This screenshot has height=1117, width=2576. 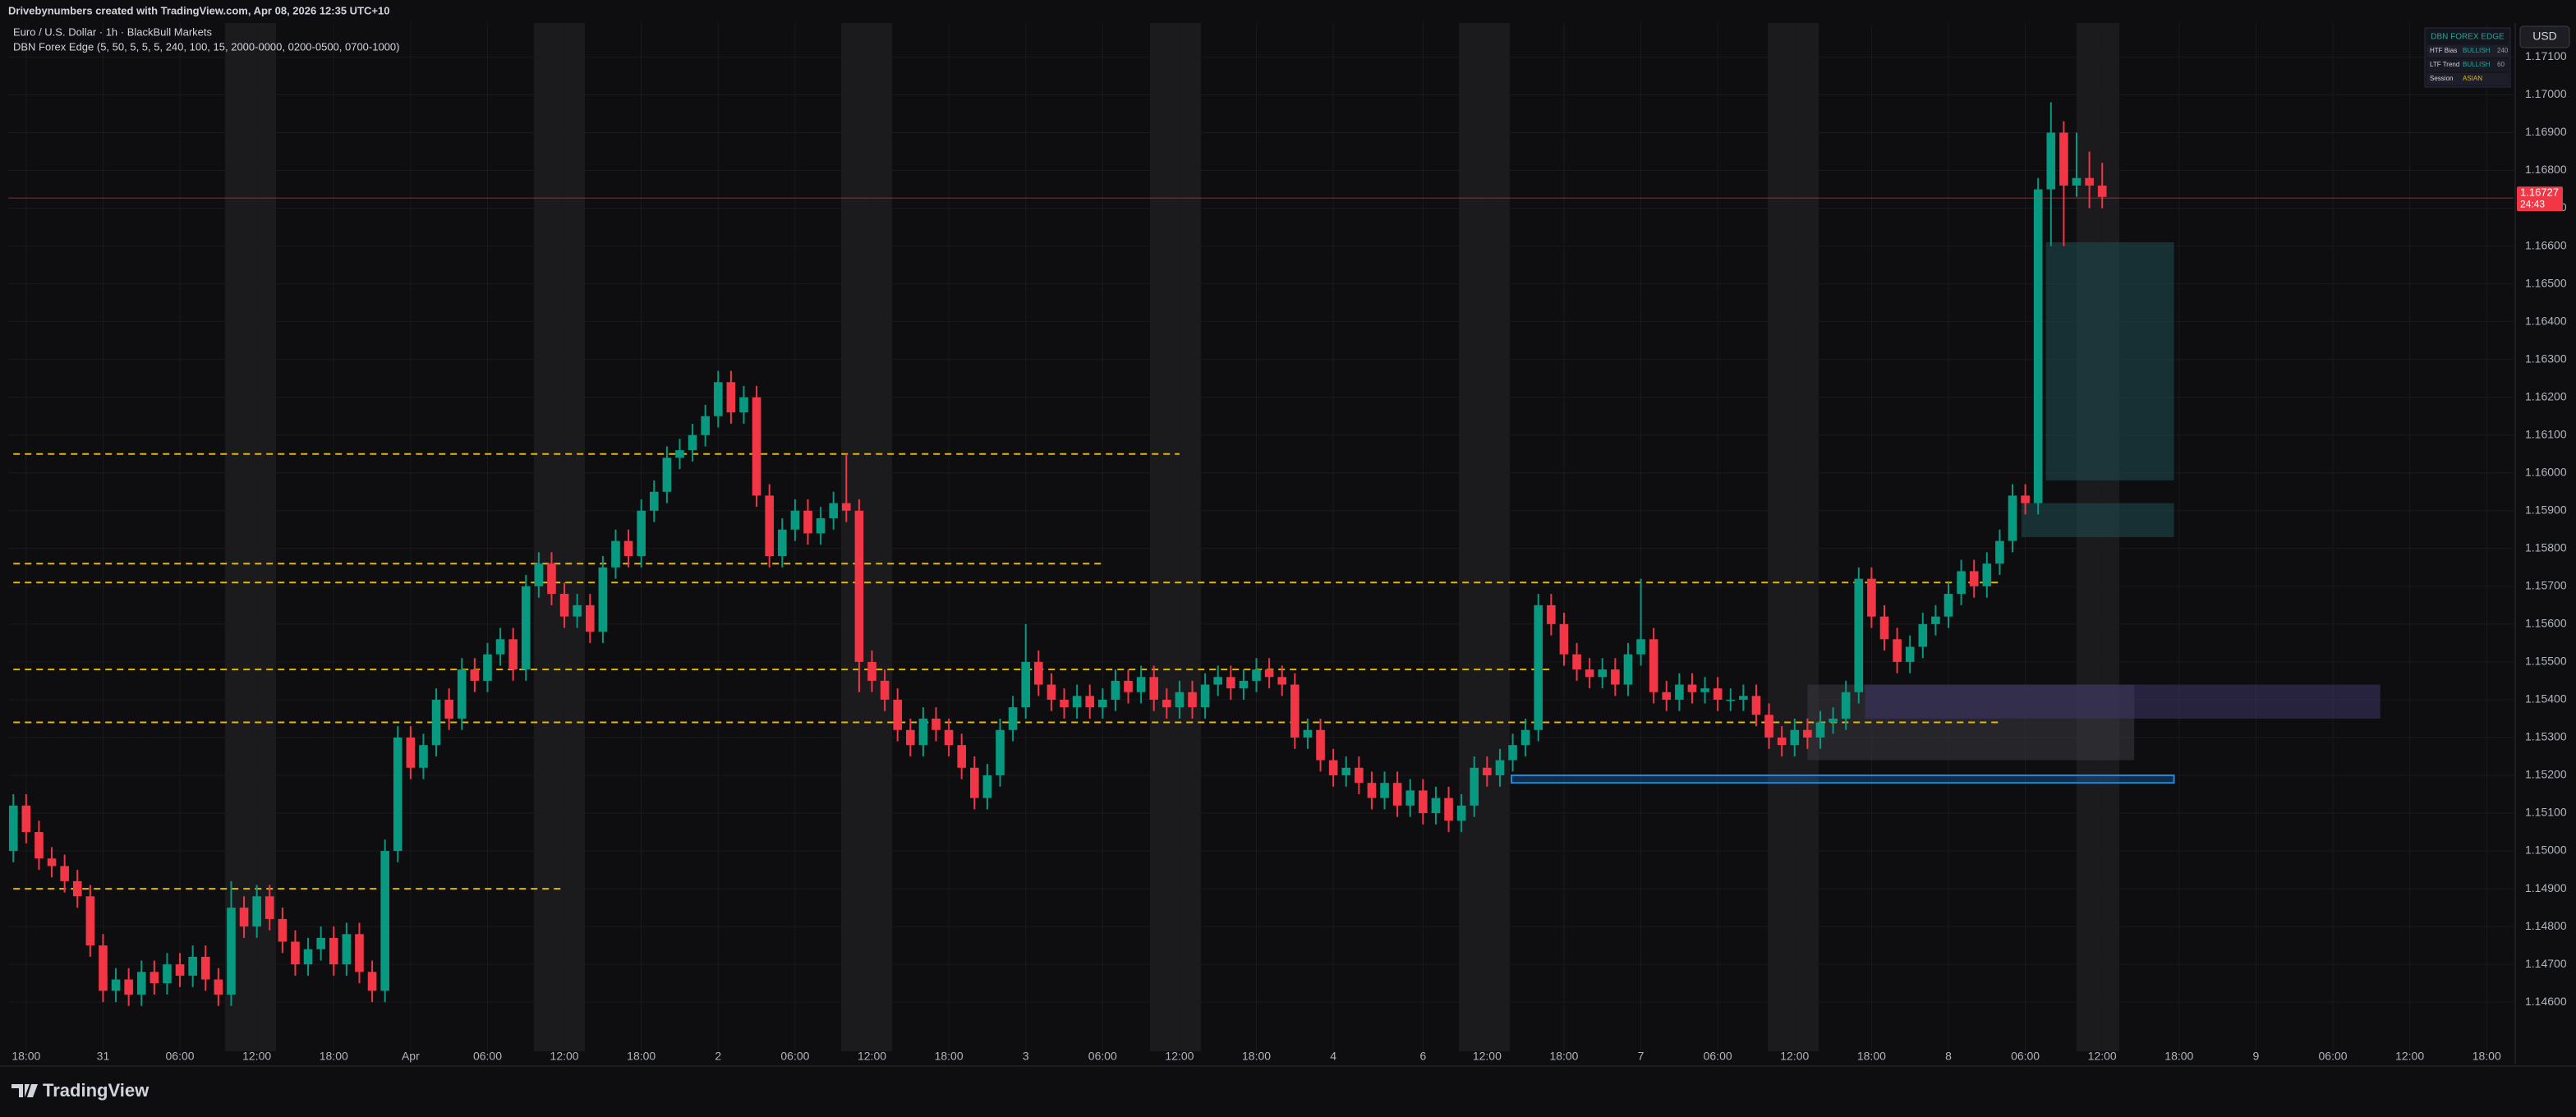 I want to click on currency: USD, so click(x=2544, y=36).